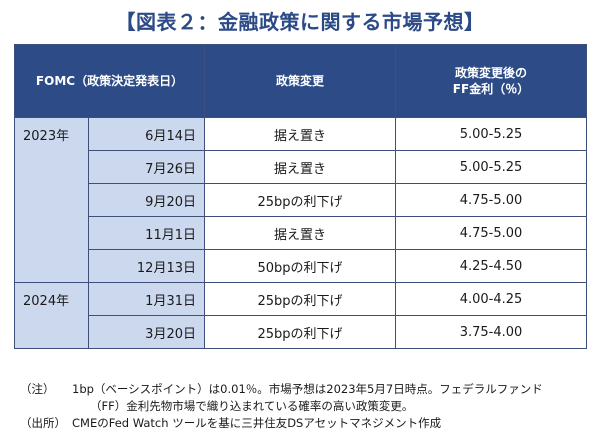 The image size is (600, 443). Describe the element at coordinates (51, 315) in the screenshot. I see `year-cell-2024: 2024年` at that location.